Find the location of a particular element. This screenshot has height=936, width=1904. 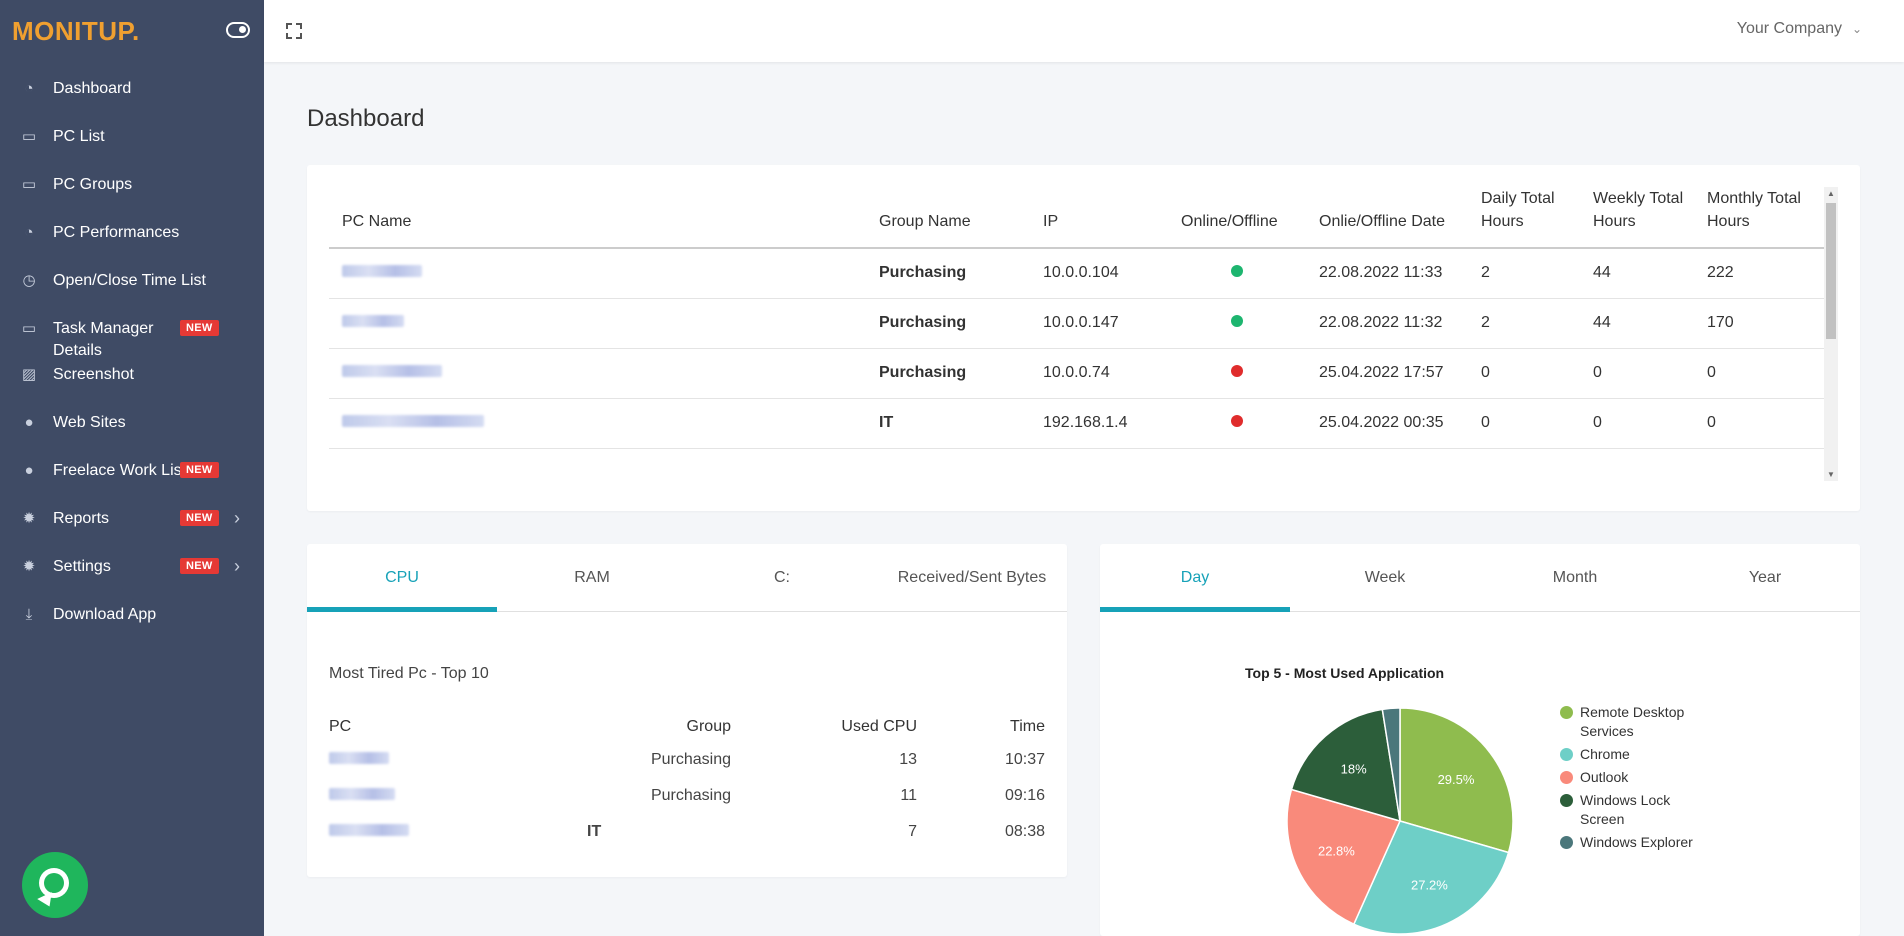

column-header: PC is located at coordinates (340, 726).